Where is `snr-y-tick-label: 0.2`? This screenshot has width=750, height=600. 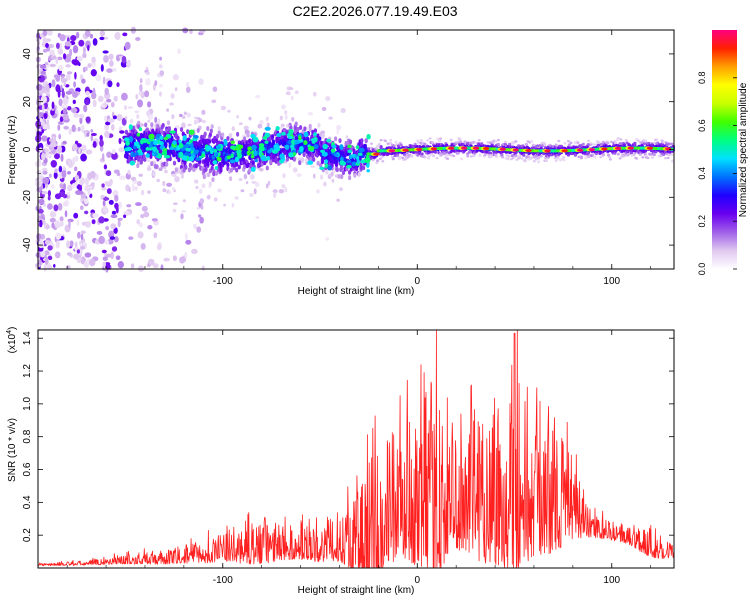
snr-y-tick-label: 0.2 is located at coordinates (27, 535).